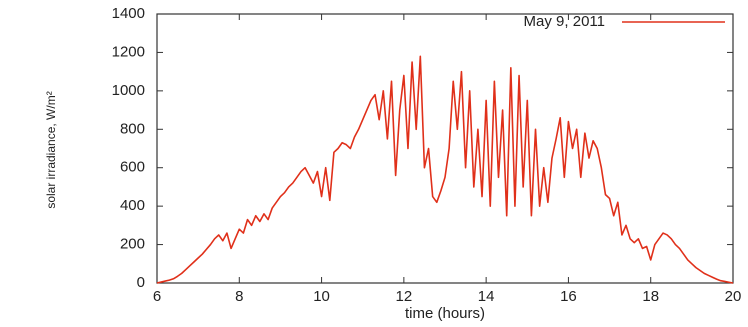 This screenshot has width=748, height=327. I want to click on y-tick-label: 200, so click(132, 244).